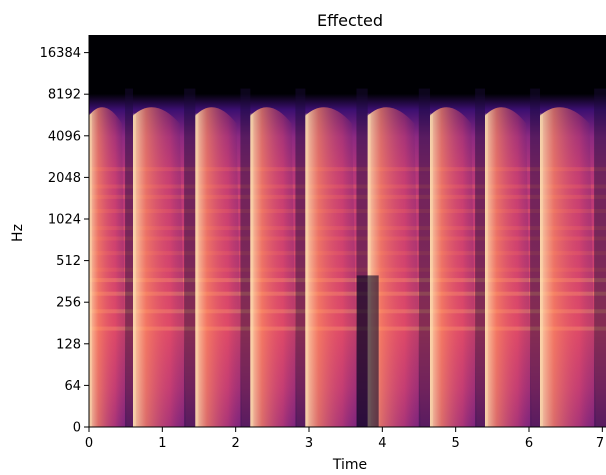 The height and width of the screenshot is (475, 606). Describe the element at coordinates (68, 261) in the screenshot. I see `y-tick-label: 512` at that location.